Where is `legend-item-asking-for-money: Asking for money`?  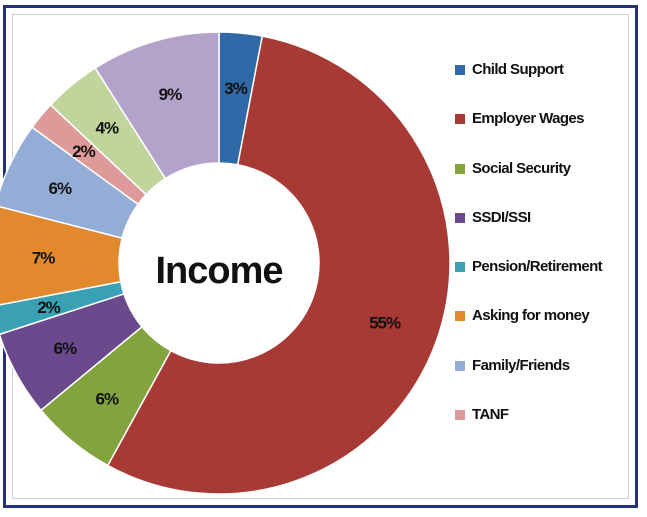 legend-item-asking-for-money: Asking for money is located at coordinates (547, 330).